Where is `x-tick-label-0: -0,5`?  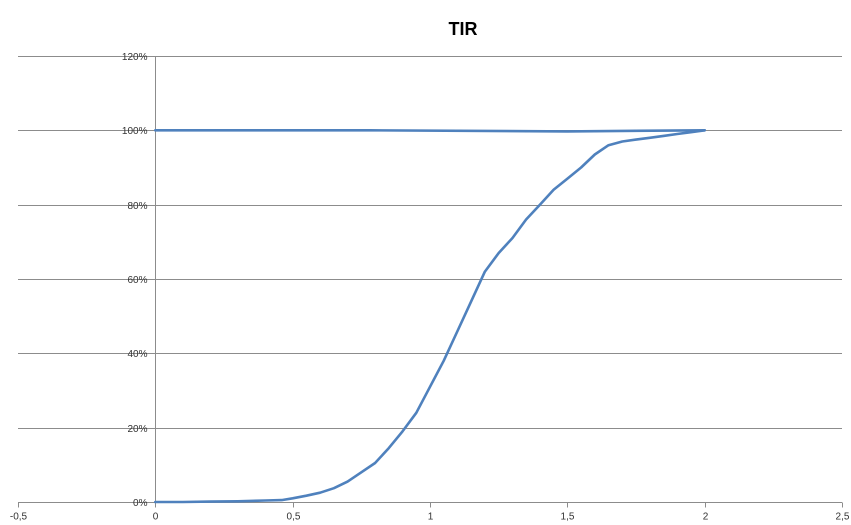
x-tick-label-0: -0,5 is located at coordinates (19, 517).